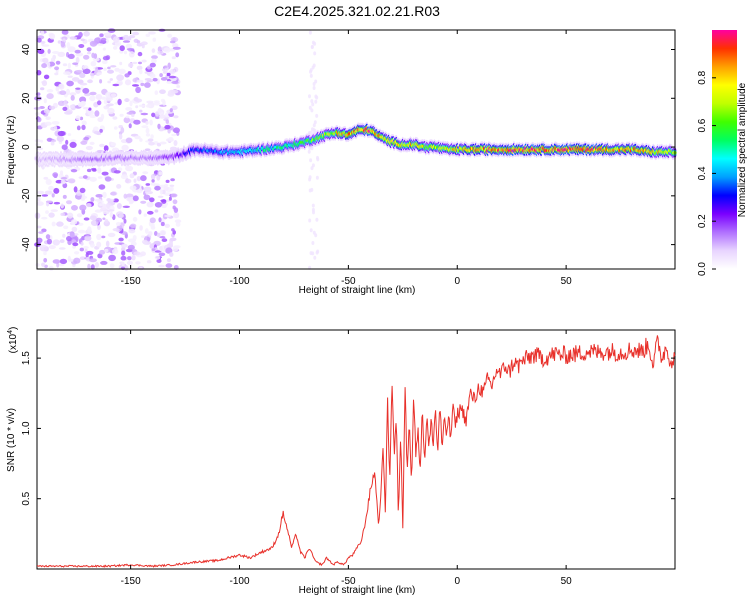 The height and width of the screenshot is (600, 750). What do you see at coordinates (26, 428) in the screenshot?
I see `y-tick-label: 1.0` at bounding box center [26, 428].